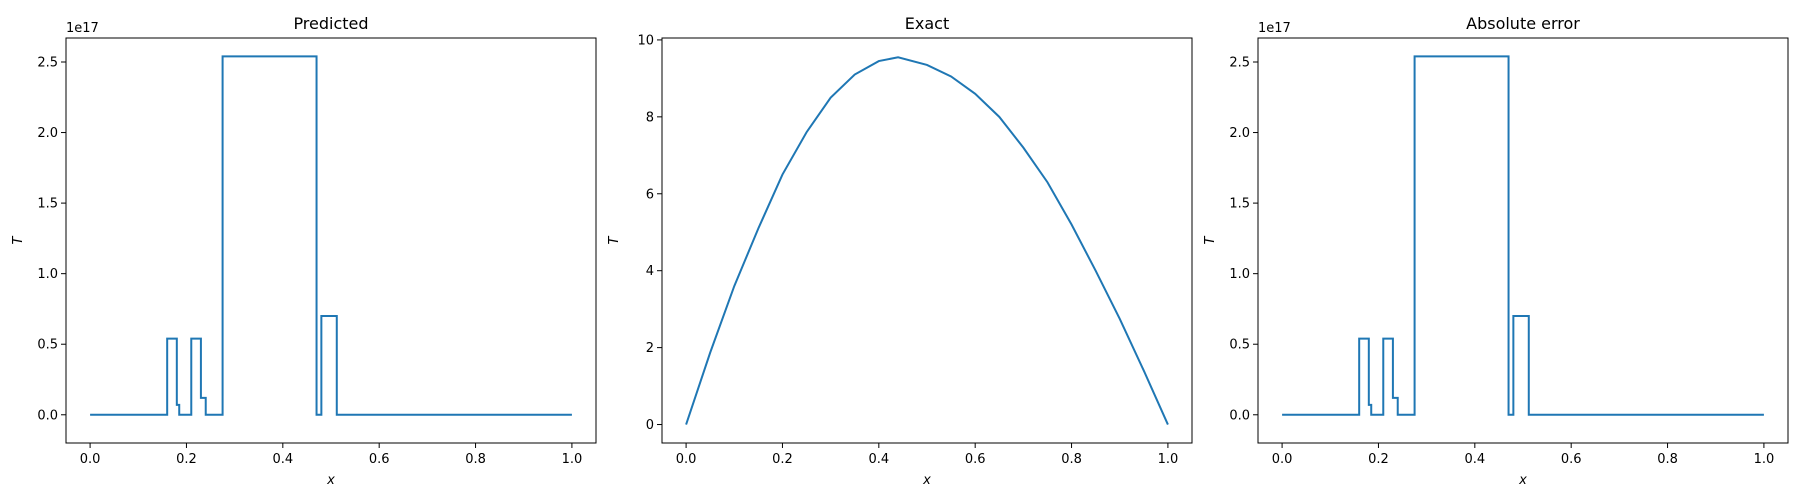  What do you see at coordinates (330, 23) in the screenshot?
I see `chart-title: Predicted` at bounding box center [330, 23].